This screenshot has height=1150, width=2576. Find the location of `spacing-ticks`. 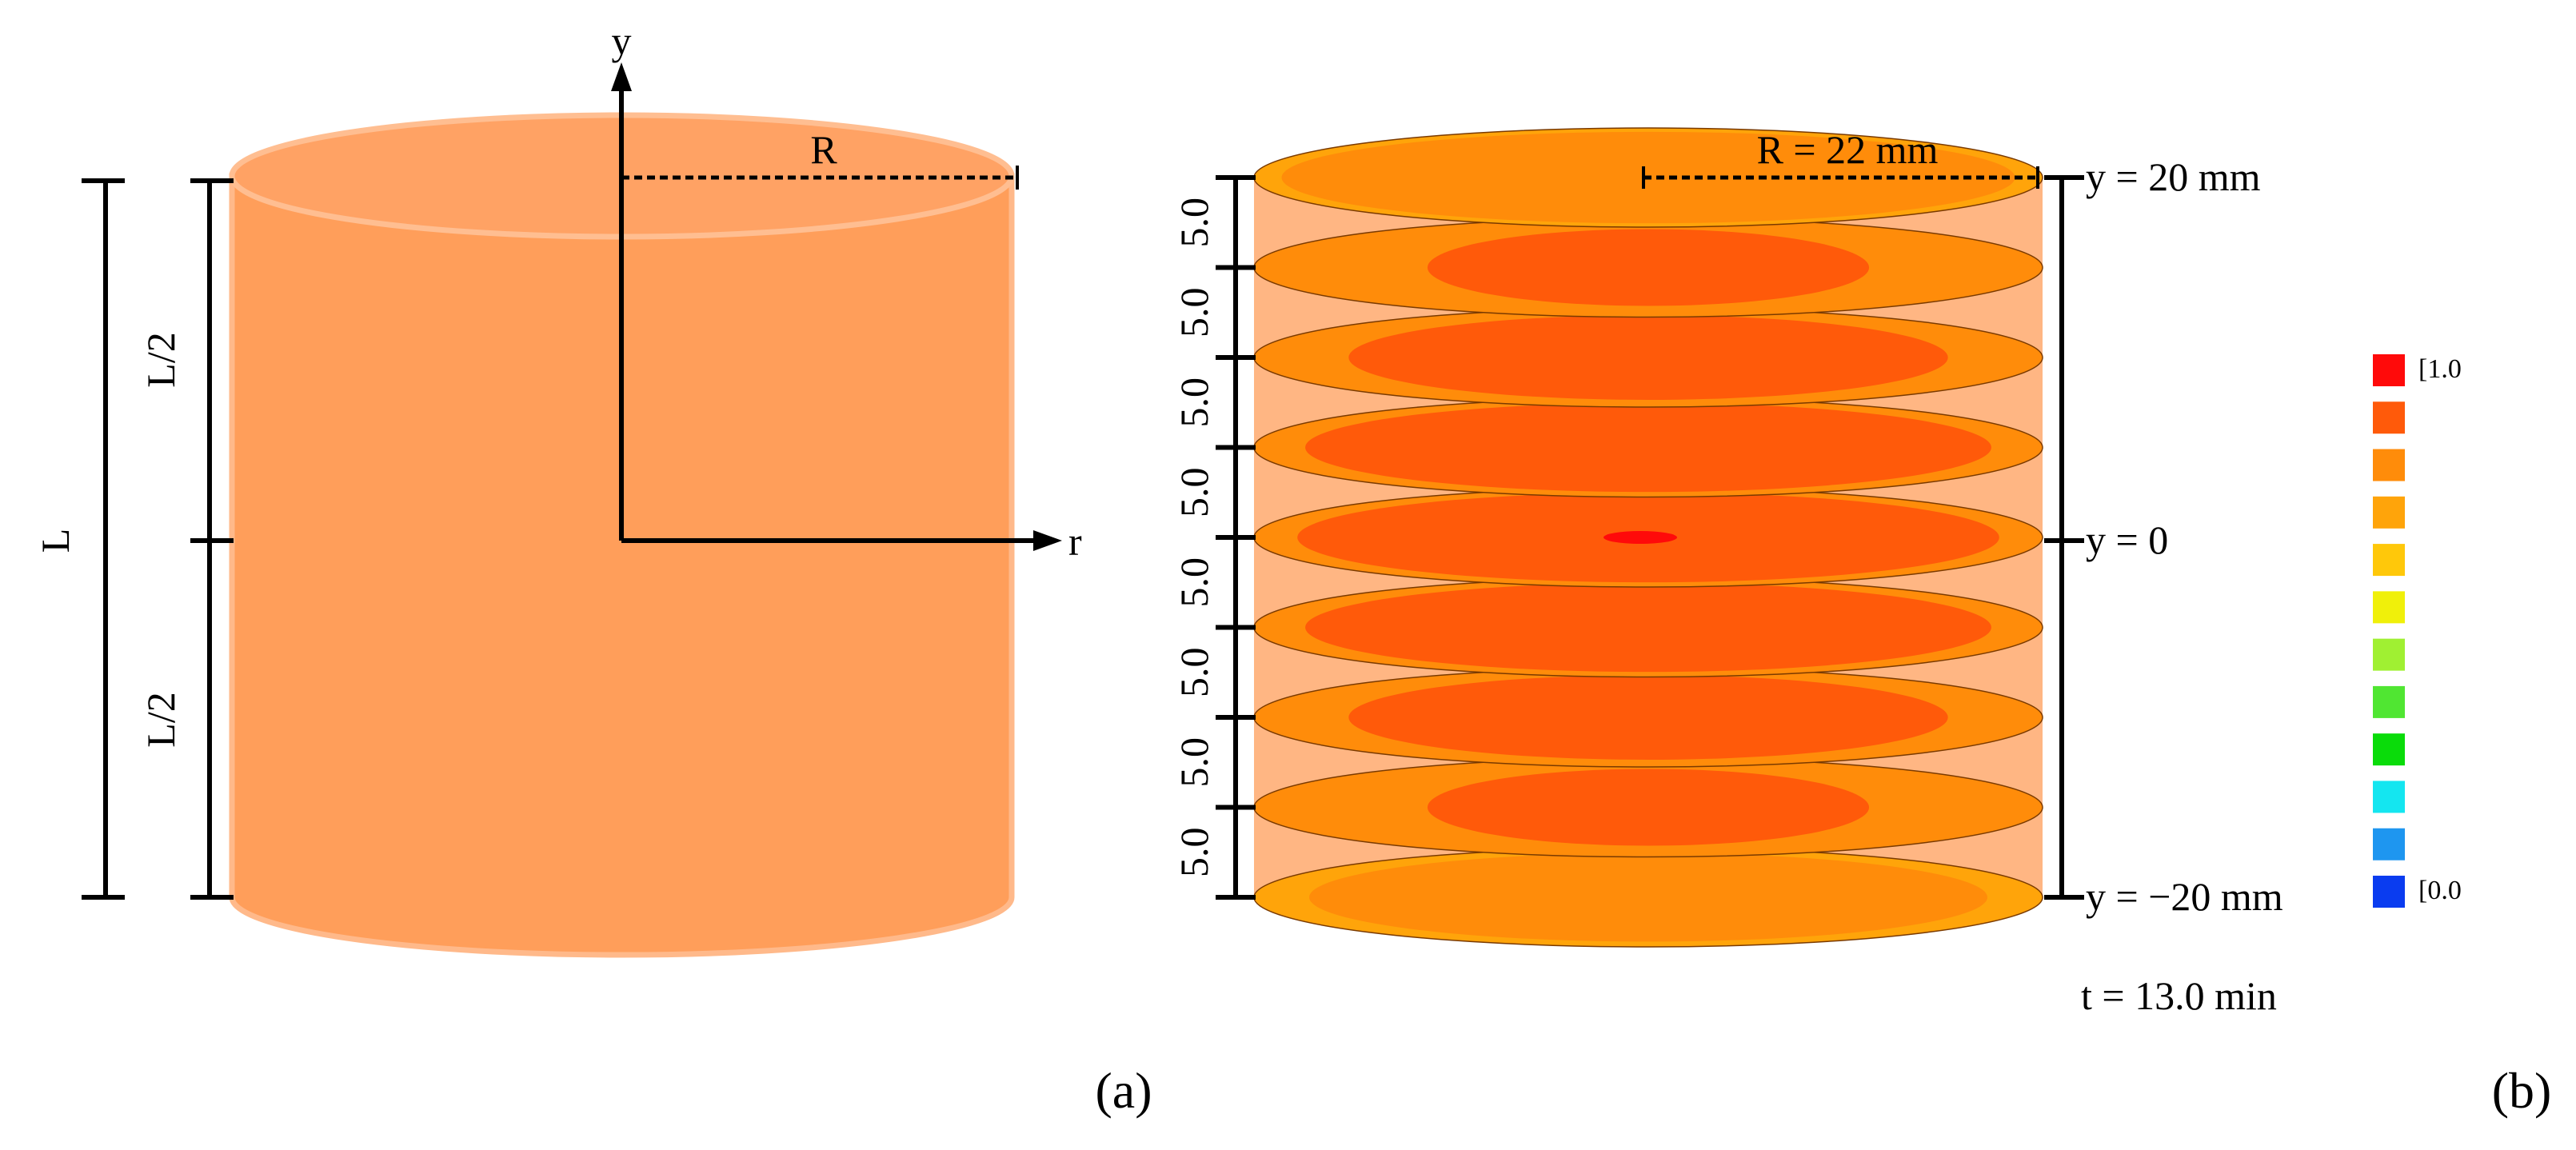

spacing-ticks is located at coordinates (1236, 537).